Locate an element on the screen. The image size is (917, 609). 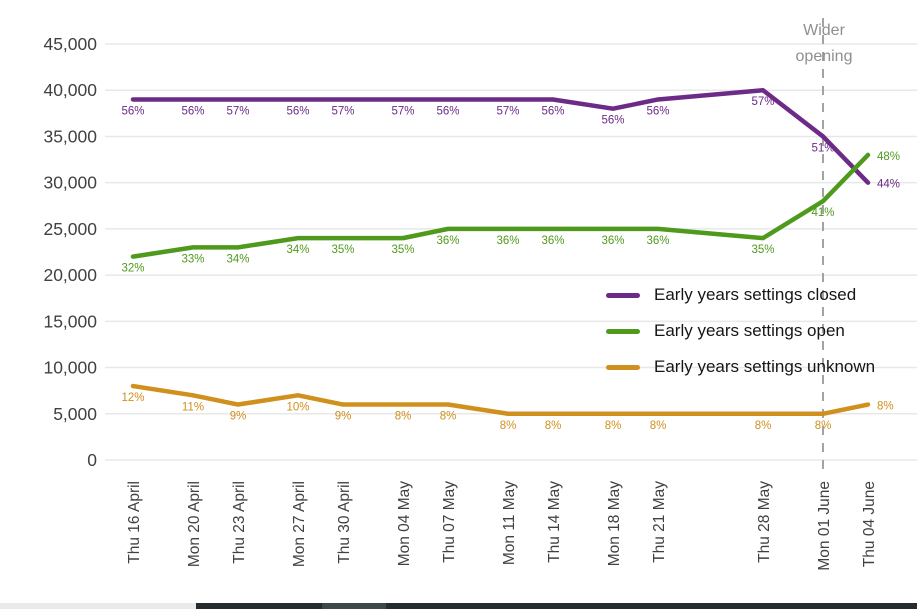
data-label-early-years-settings-closed: 51% is located at coordinates (822, 148).